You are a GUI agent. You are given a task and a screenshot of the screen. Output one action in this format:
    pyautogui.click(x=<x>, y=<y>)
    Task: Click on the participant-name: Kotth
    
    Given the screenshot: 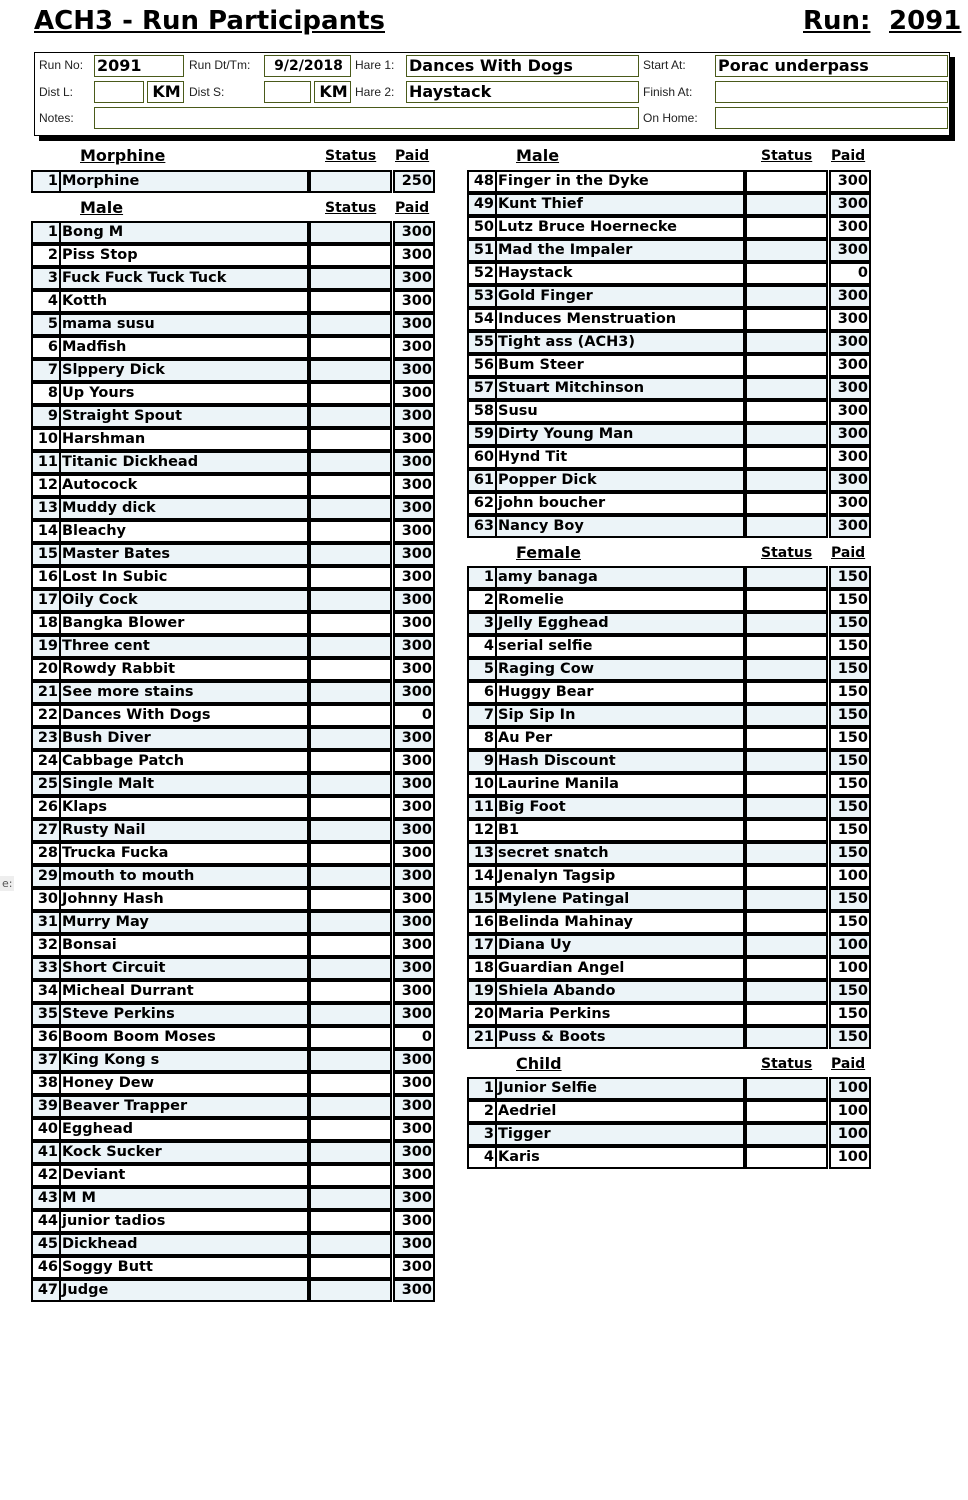 What is the action you would take?
    pyautogui.click(x=184, y=301)
    